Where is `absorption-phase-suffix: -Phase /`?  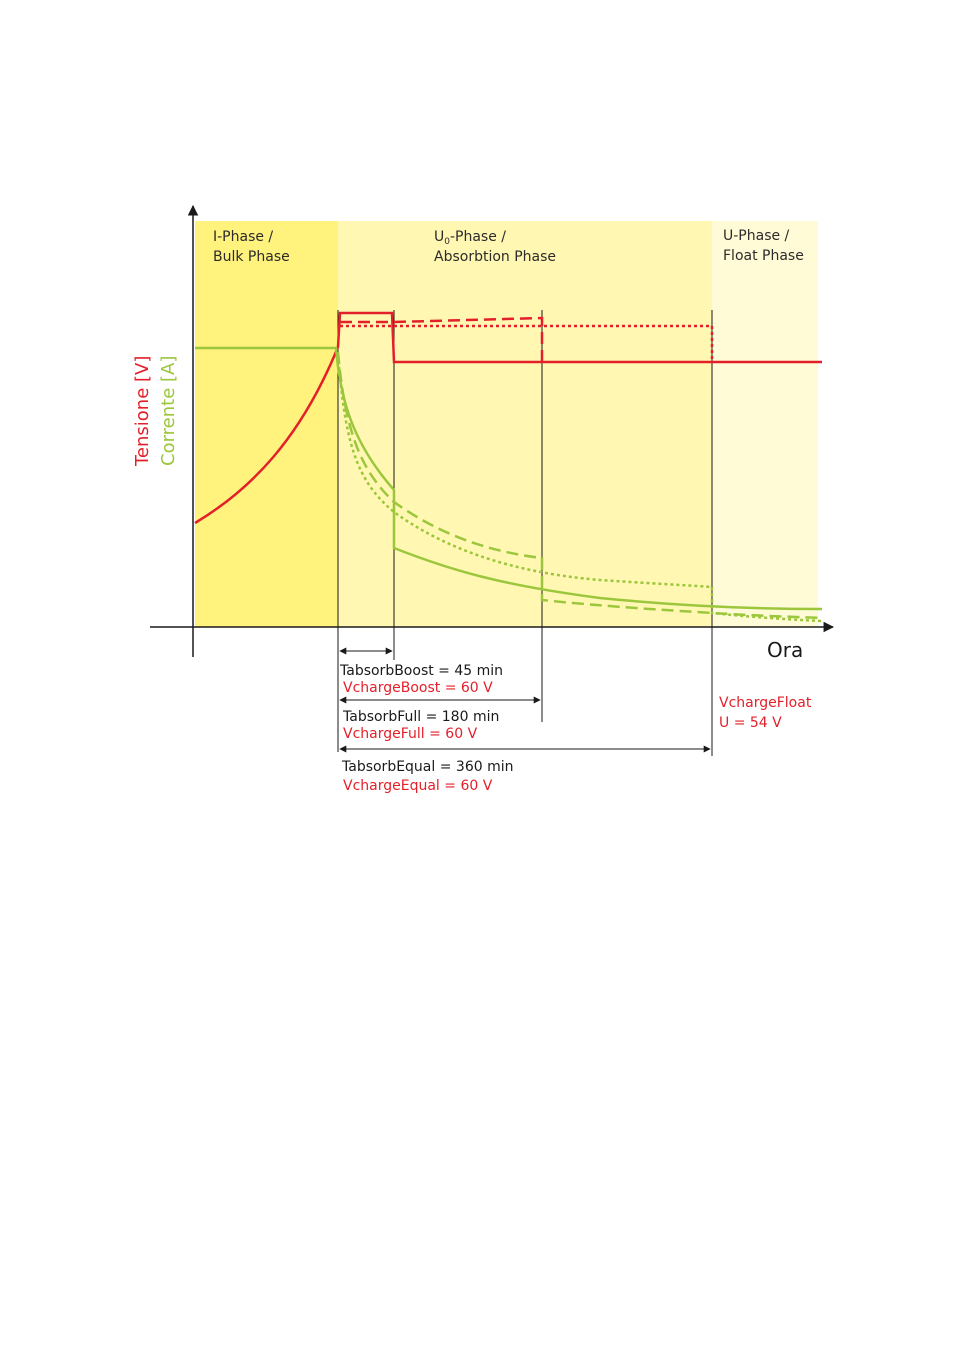 absorption-phase-suffix: -Phase / is located at coordinates (478, 237).